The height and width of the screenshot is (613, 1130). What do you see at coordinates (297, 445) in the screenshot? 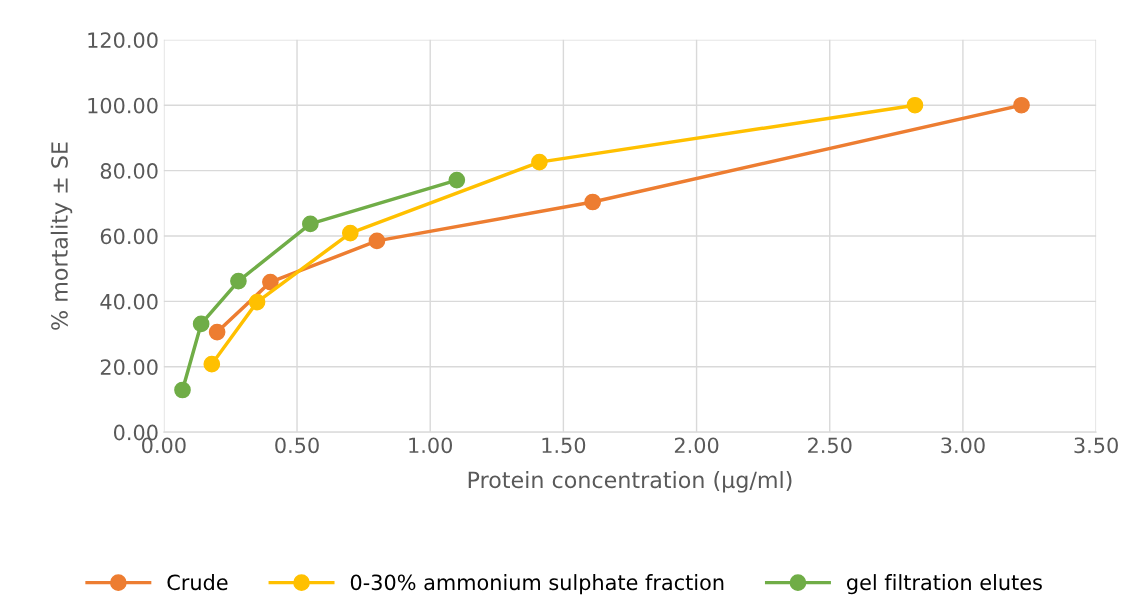
I see `x-tick-label: 0.50` at bounding box center [297, 445].